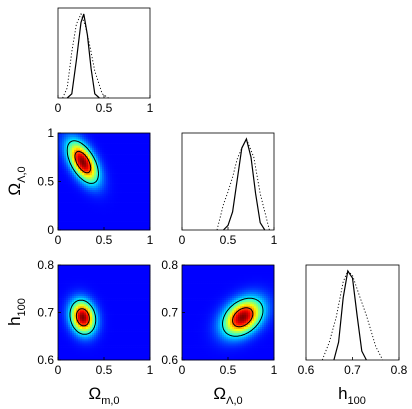 The width and height of the screenshot is (412, 409). I want to click on joint-om-h-xtick-label: 0.5, so click(104, 370).